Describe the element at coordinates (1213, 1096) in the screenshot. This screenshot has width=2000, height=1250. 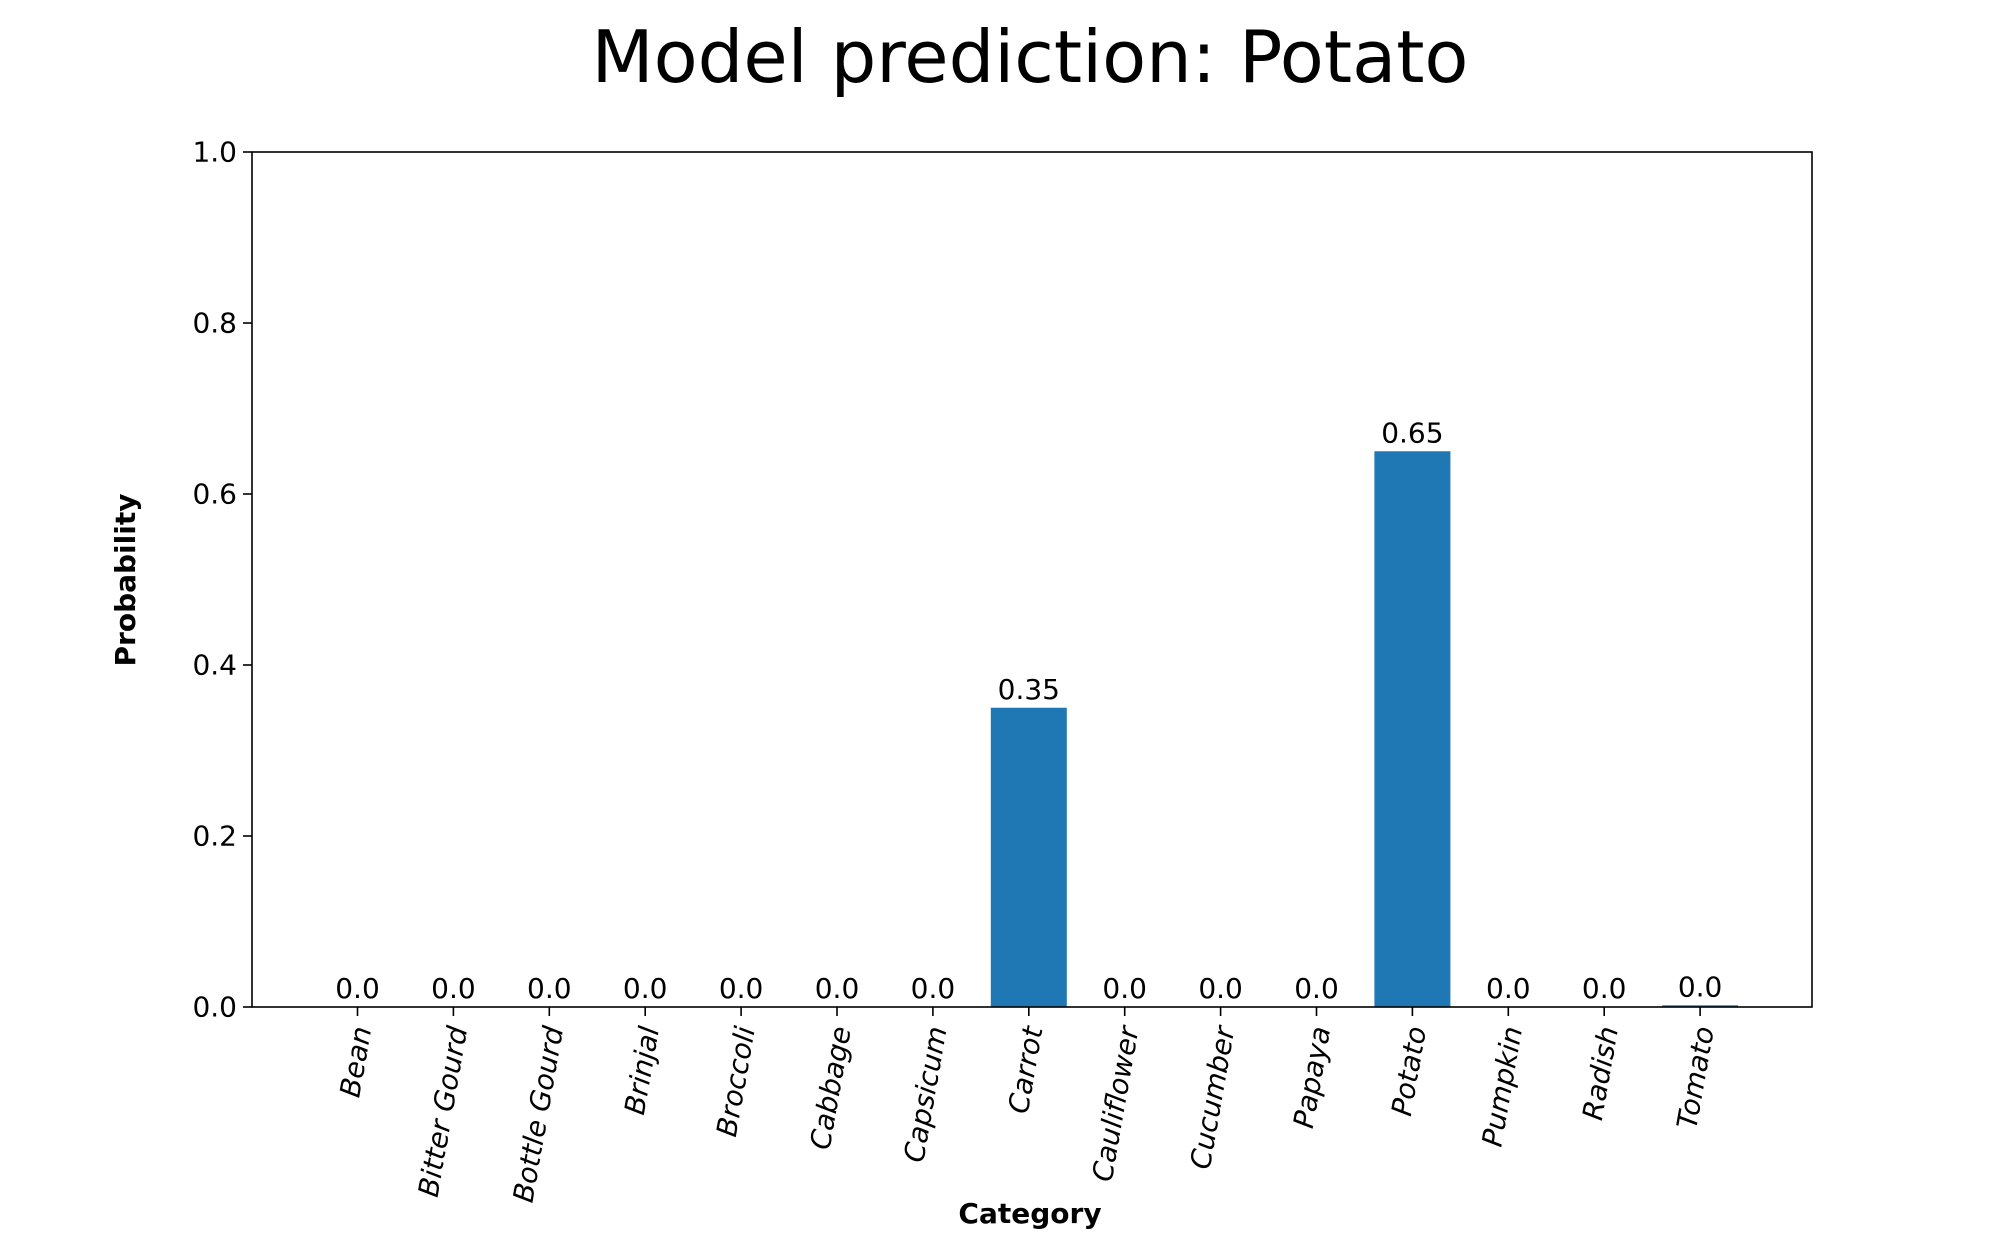
I see `x-tick-label: Cucumber` at that location.